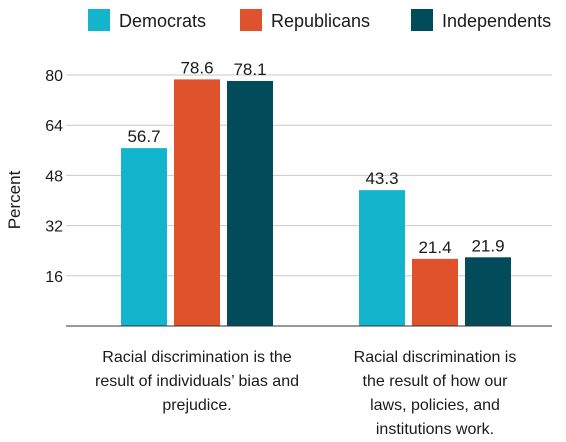  What do you see at coordinates (434, 247) in the screenshot?
I see `data-label: 21.4` at bounding box center [434, 247].